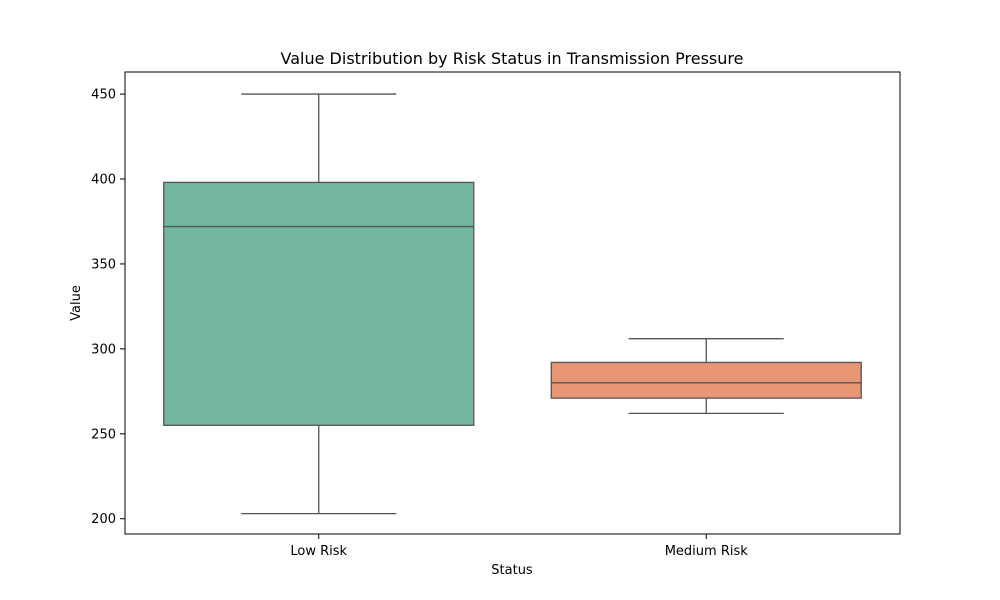  Describe the element at coordinates (512, 570) in the screenshot. I see `x-axis-label: Status` at that location.